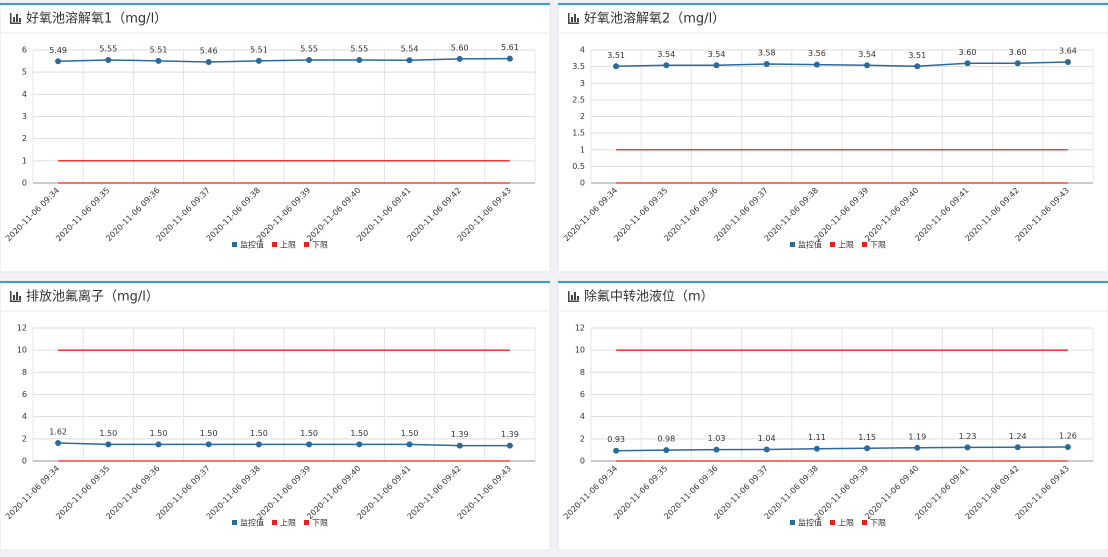 The width and height of the screenshot is (1108, 557). Describe the element at coordinates (767, 52) in the screenshot. I see `data-label: 3.58` at that location.